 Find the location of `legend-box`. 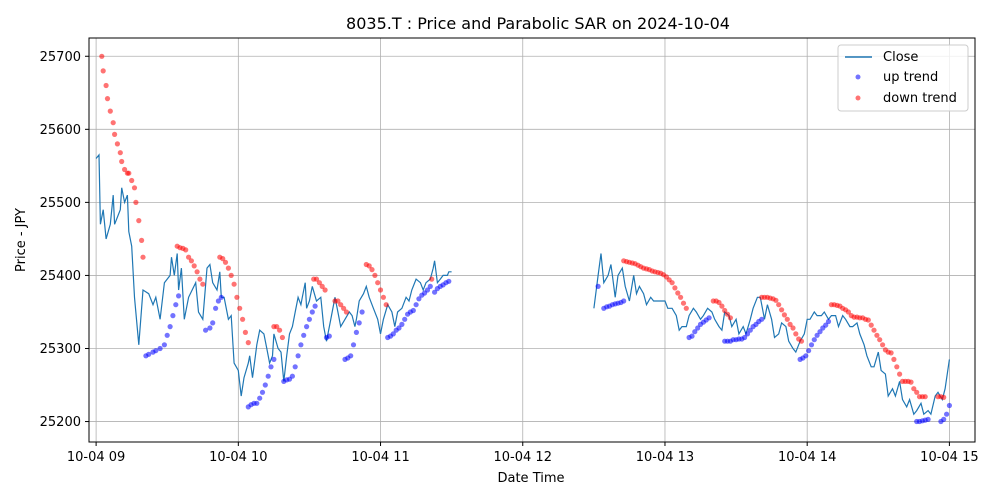

legend-box is located at coordinates (903, 78).